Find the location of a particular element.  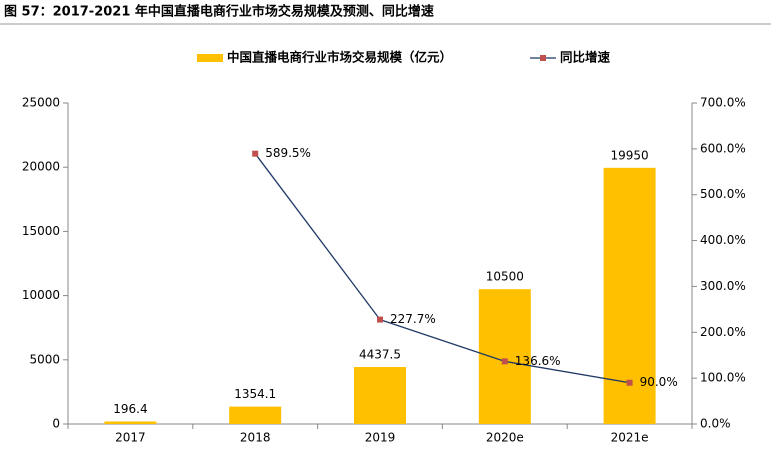

bar-value-label: 4437.5 is located at coordinates (380, 355).